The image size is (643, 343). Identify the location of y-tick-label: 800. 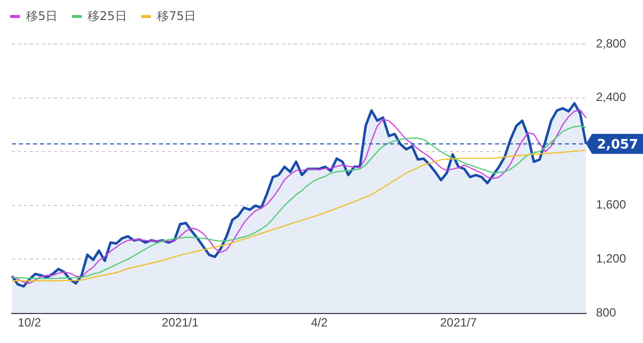
(606, 312).